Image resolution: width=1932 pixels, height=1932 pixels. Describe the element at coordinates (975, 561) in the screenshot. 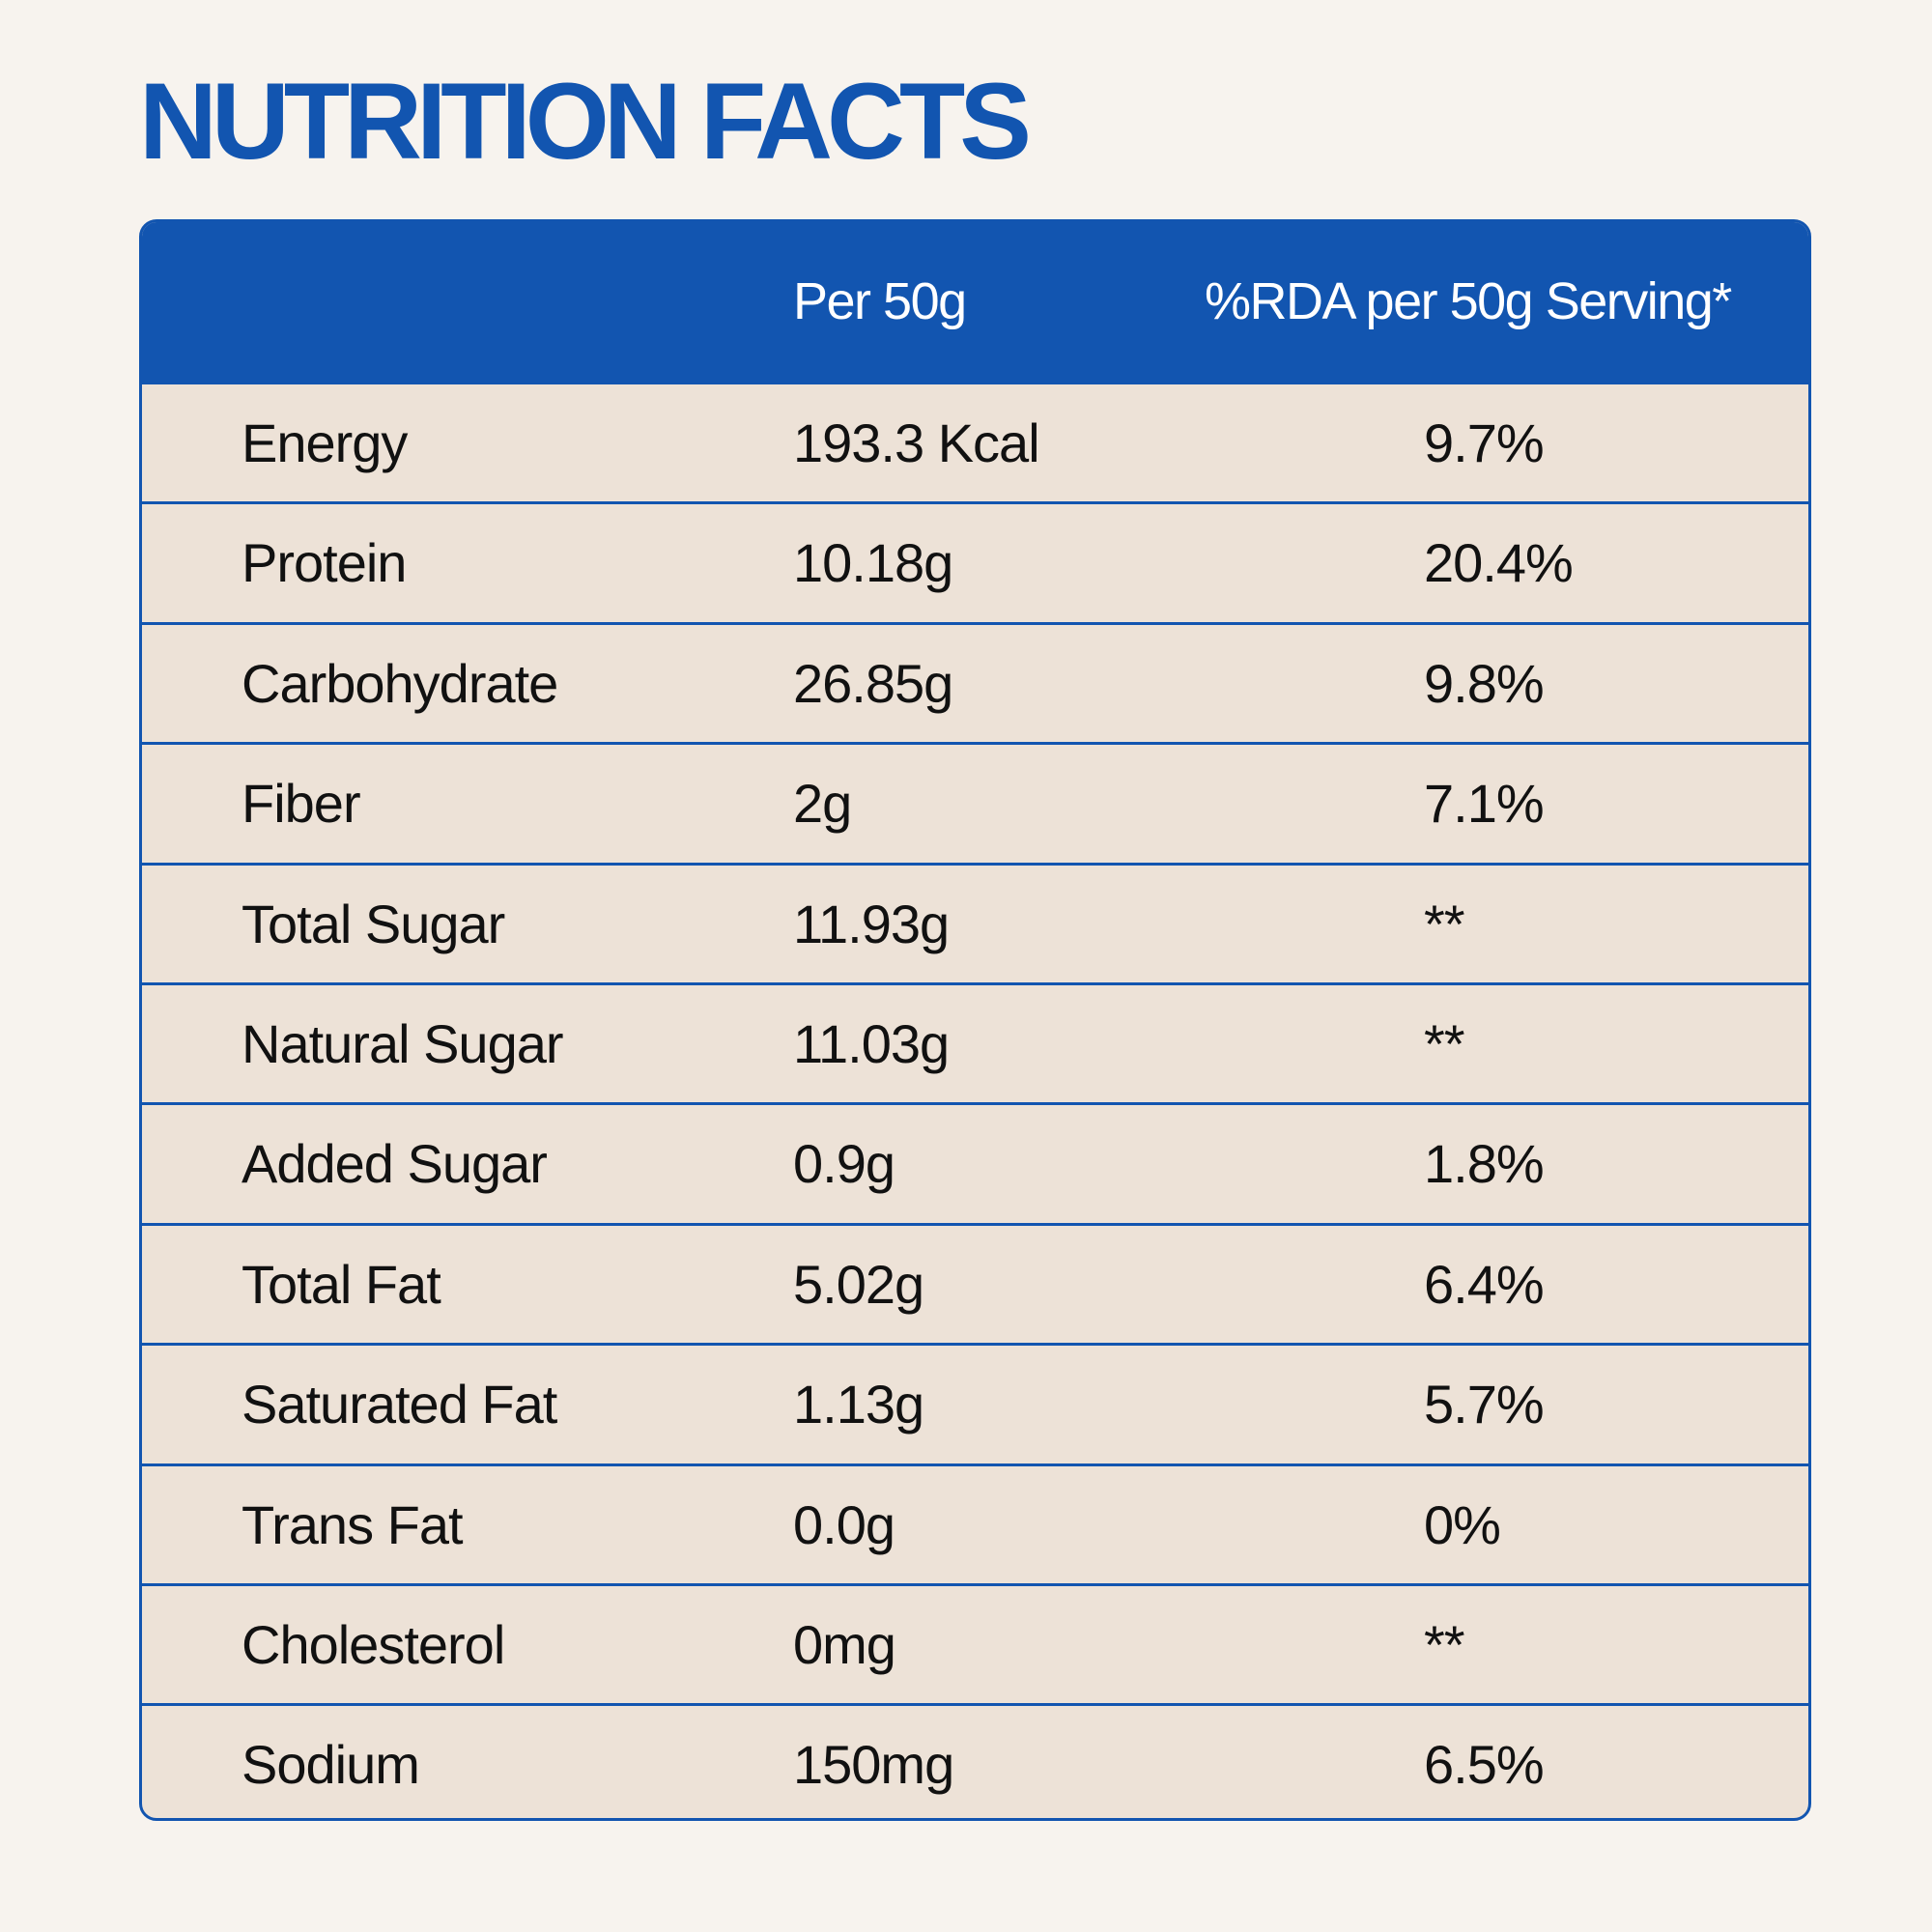

I see `table-row: Protein 10.18g 20.4%` at that location.